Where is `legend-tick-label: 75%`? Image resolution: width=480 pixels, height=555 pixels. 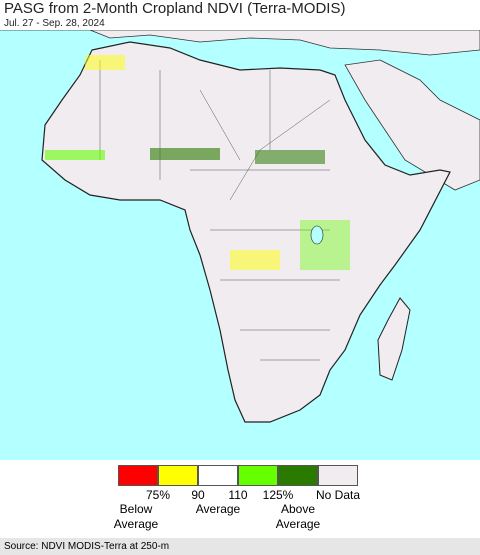
legend-tick-label: 75% is located at coordinates (158, 495).